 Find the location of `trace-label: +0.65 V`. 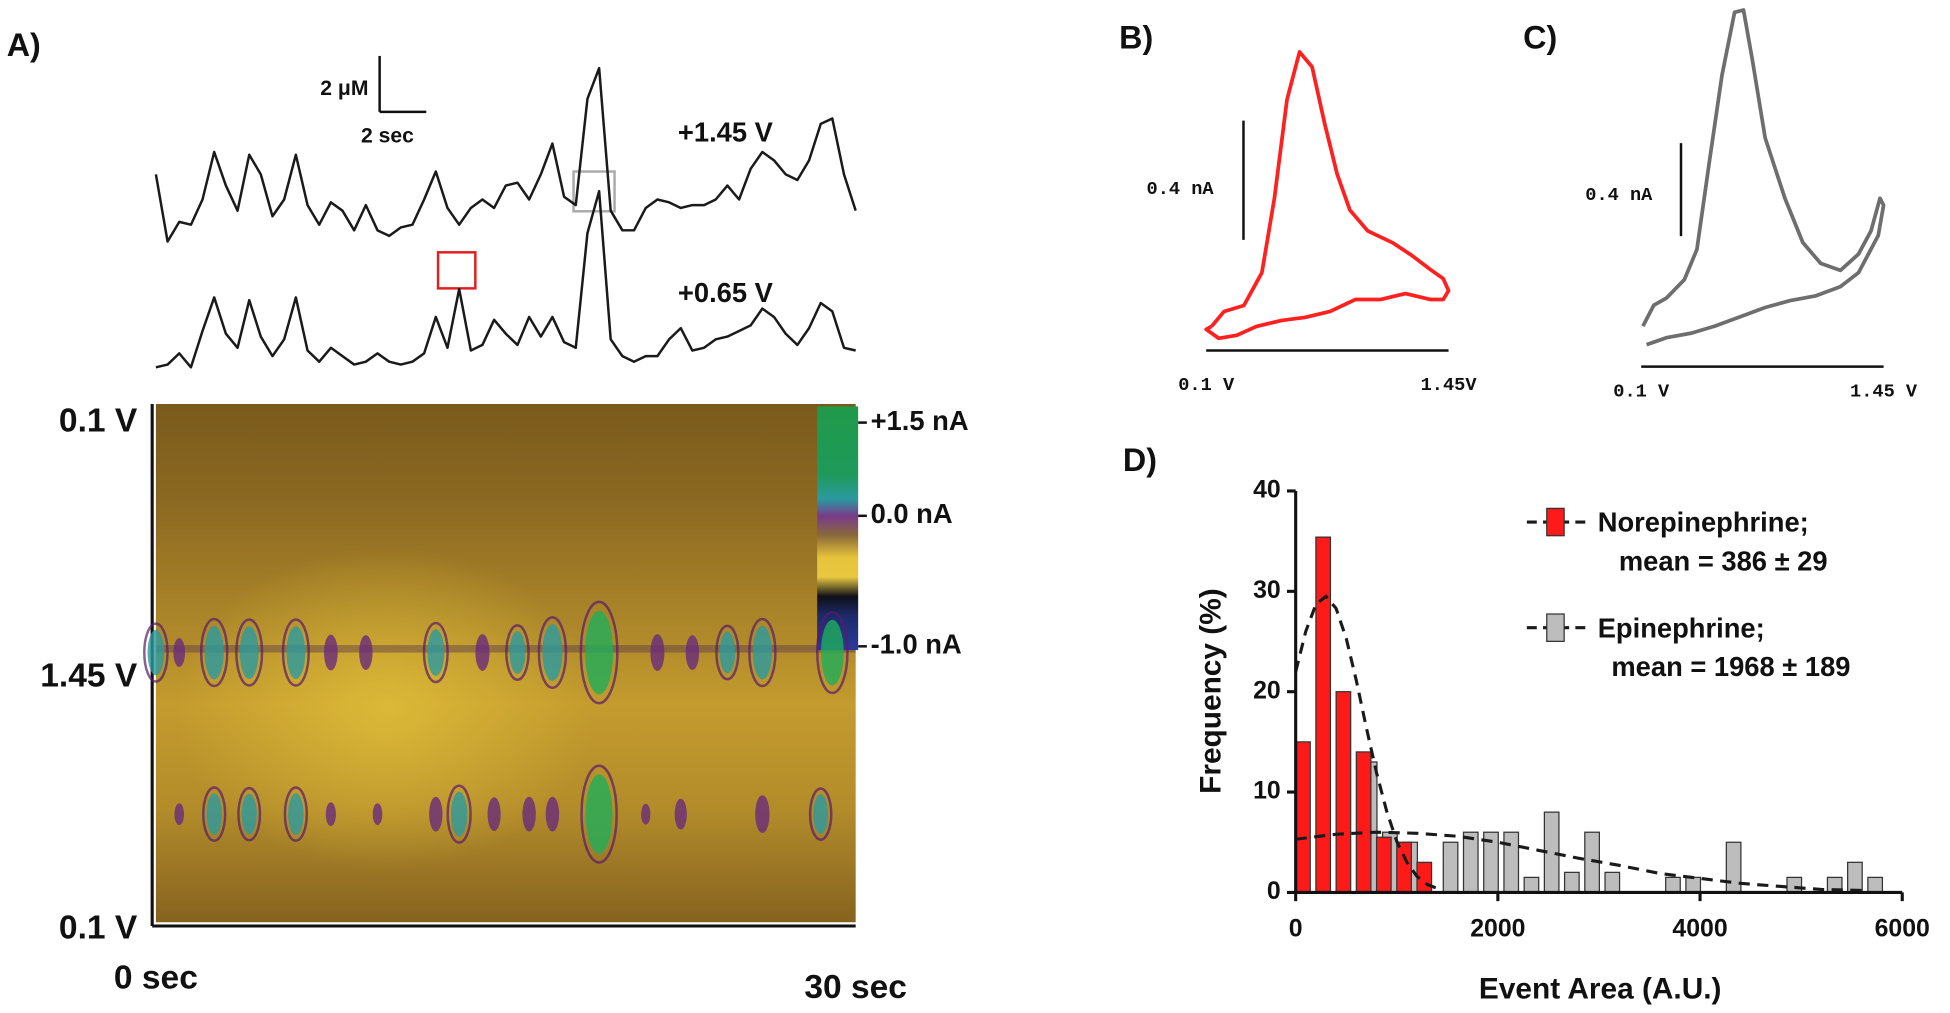

trace-label: +0.65 V is located at coordinates (726, 292).